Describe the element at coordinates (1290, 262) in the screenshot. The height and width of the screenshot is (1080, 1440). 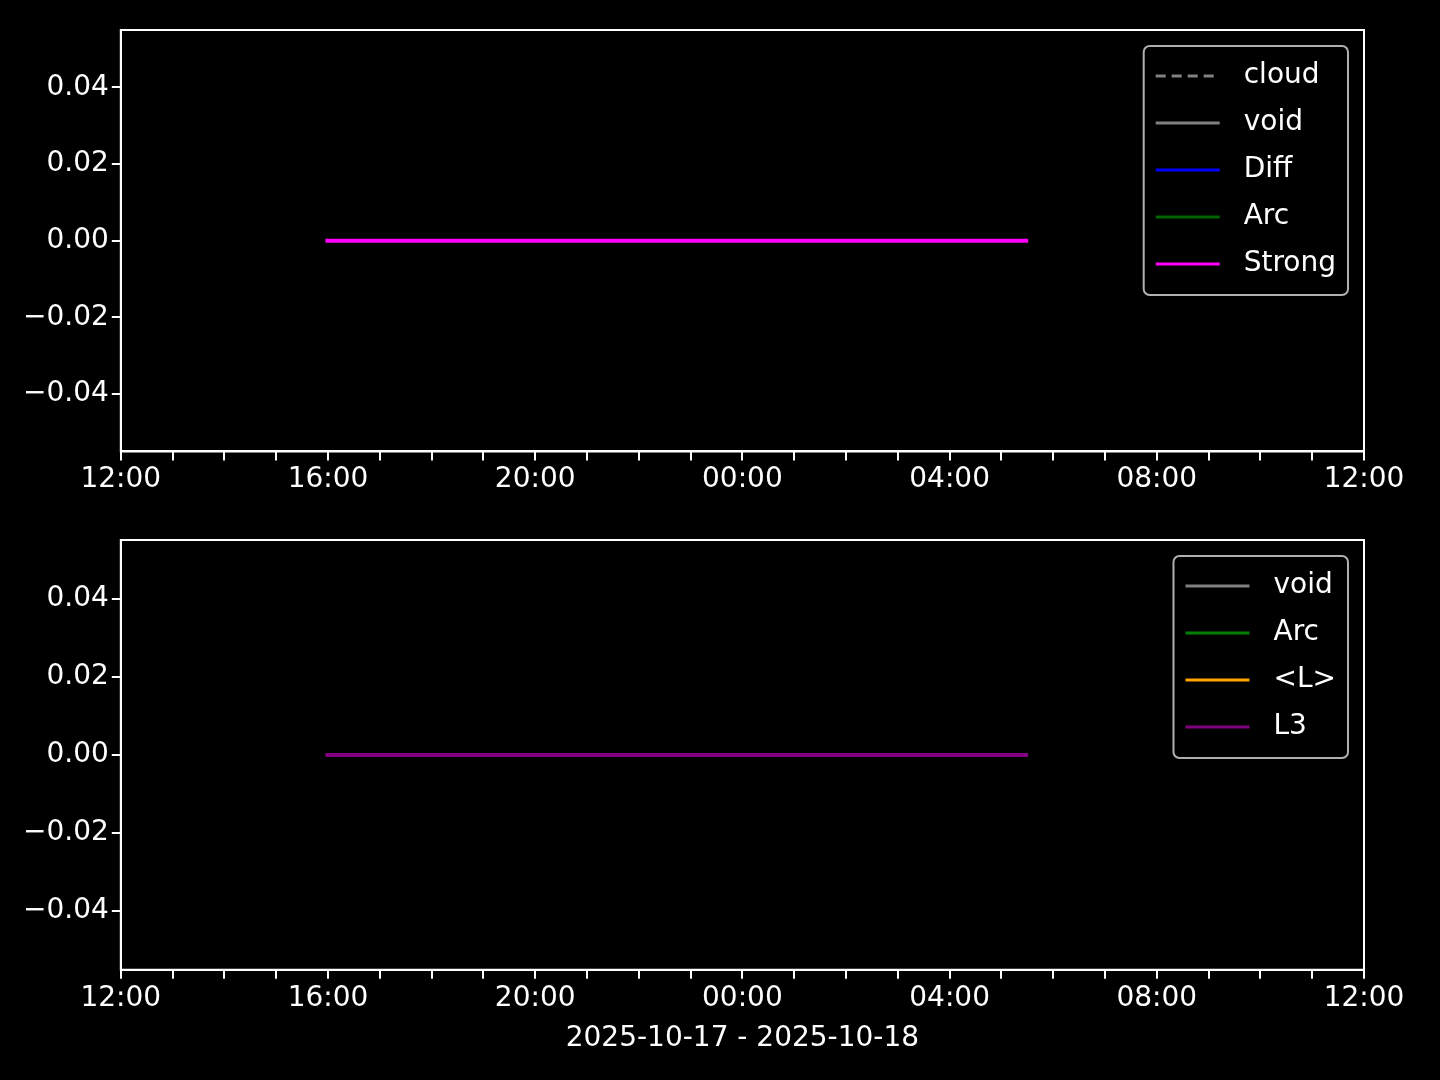
I see `legend-label: Strong` at that location.